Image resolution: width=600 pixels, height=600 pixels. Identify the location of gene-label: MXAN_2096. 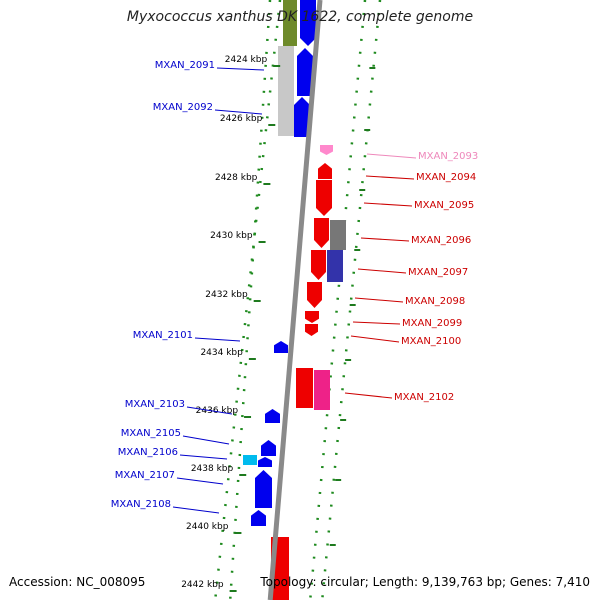
(441, 240).